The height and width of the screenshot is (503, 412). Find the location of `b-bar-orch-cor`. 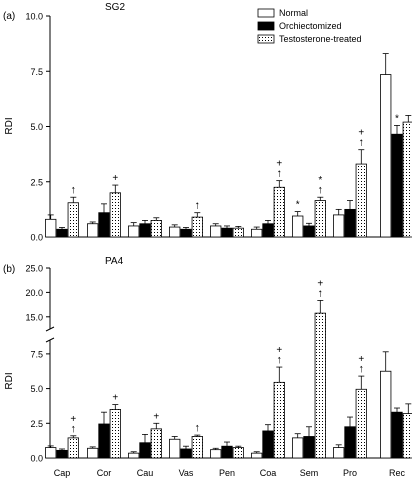

b-bar-orch-cor is located at coordinates (104, 441).